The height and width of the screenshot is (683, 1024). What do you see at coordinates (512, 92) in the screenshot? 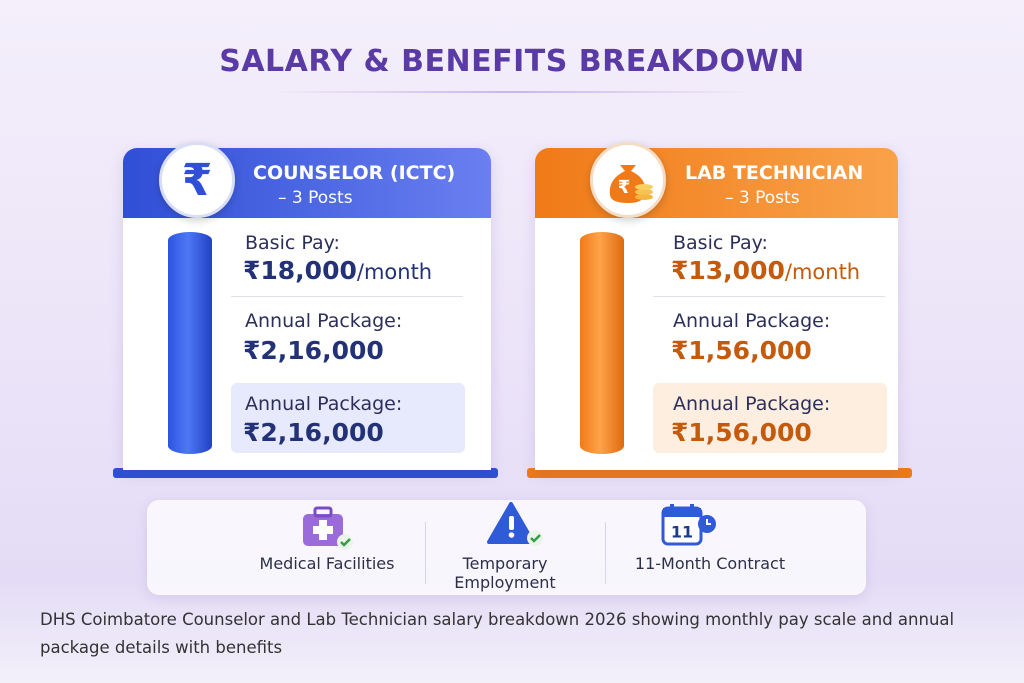
I see `title-rule` at bounding box center [512, 92].